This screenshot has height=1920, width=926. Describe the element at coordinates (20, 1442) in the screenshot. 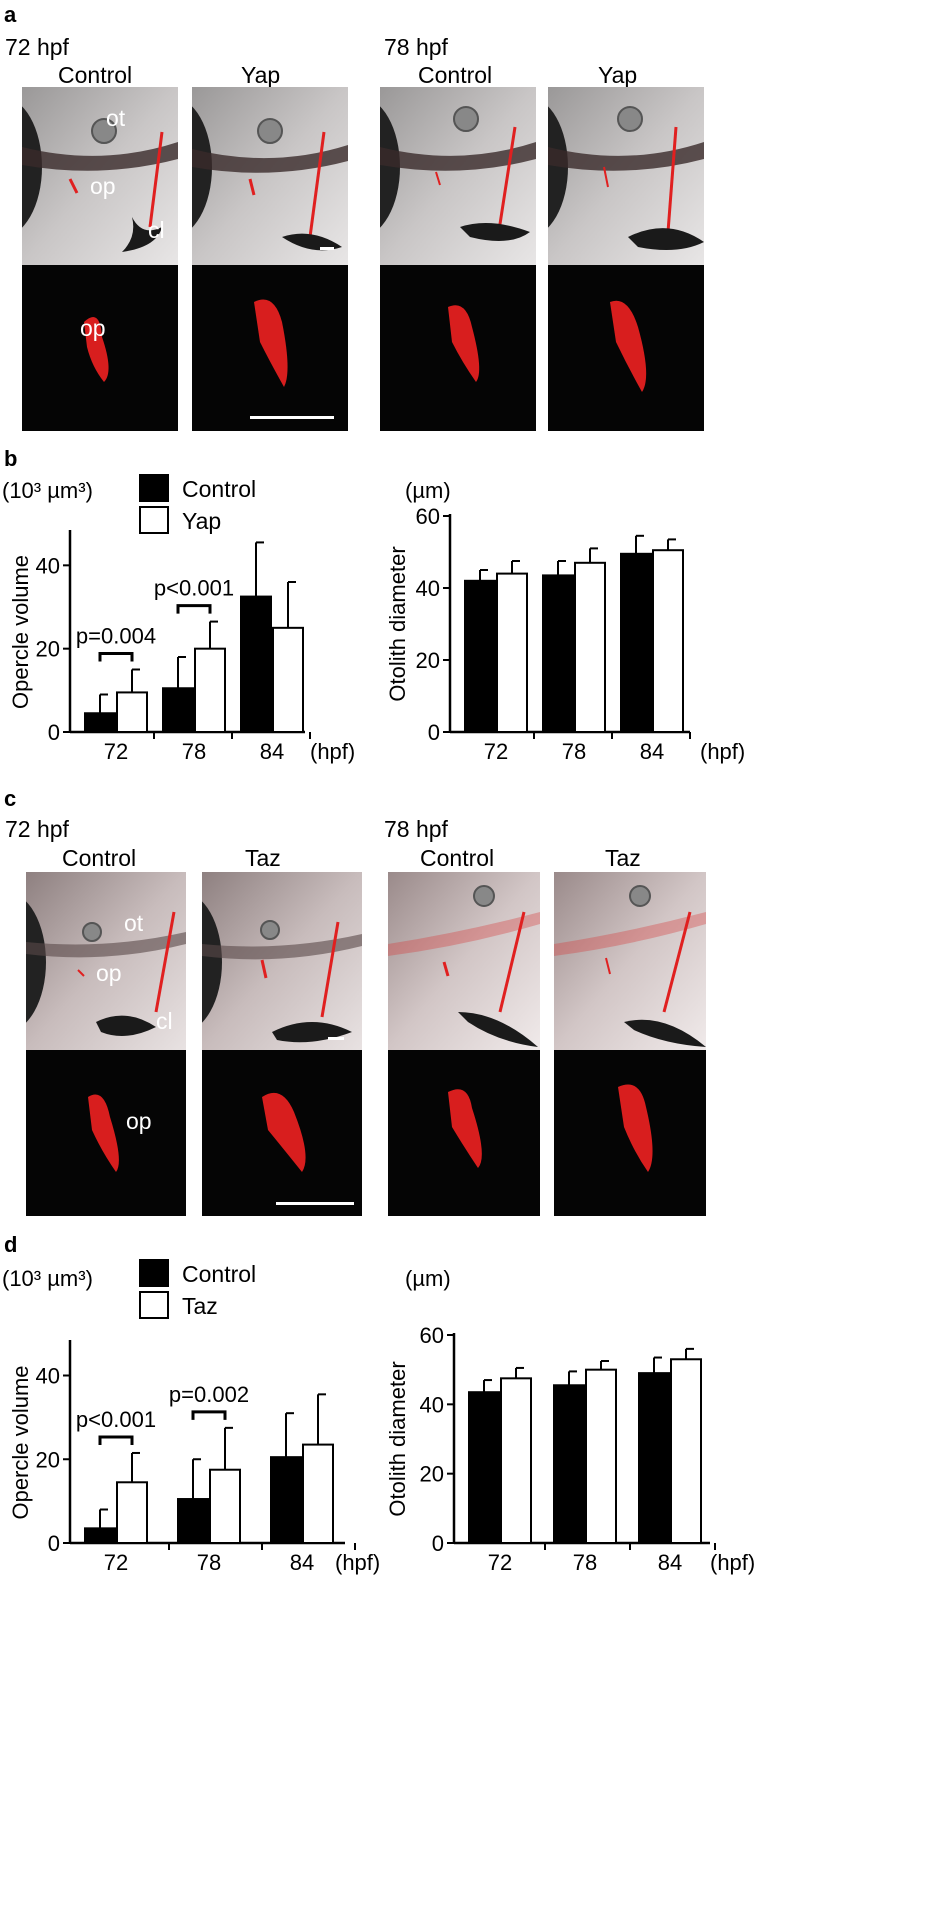

I see `y-axis-label: Opercle volume` at that location.